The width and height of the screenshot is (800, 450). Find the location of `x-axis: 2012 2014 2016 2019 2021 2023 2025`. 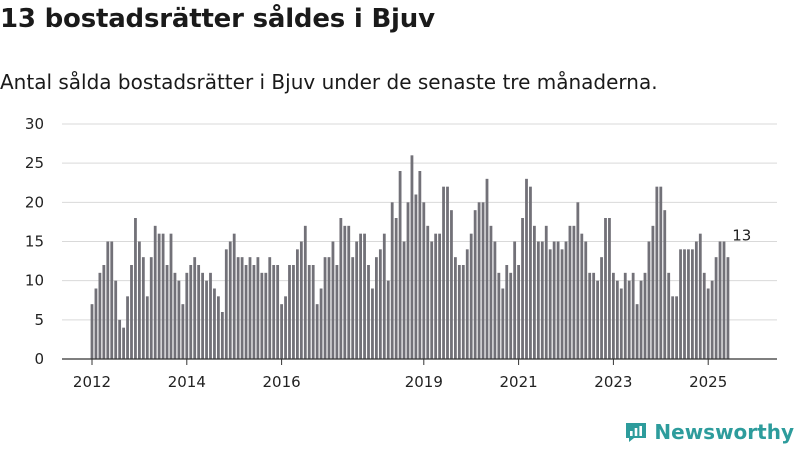

x-axis: 2012 2014 2016 2019 2021 2023 2025 is located at coordinates (419, 374).